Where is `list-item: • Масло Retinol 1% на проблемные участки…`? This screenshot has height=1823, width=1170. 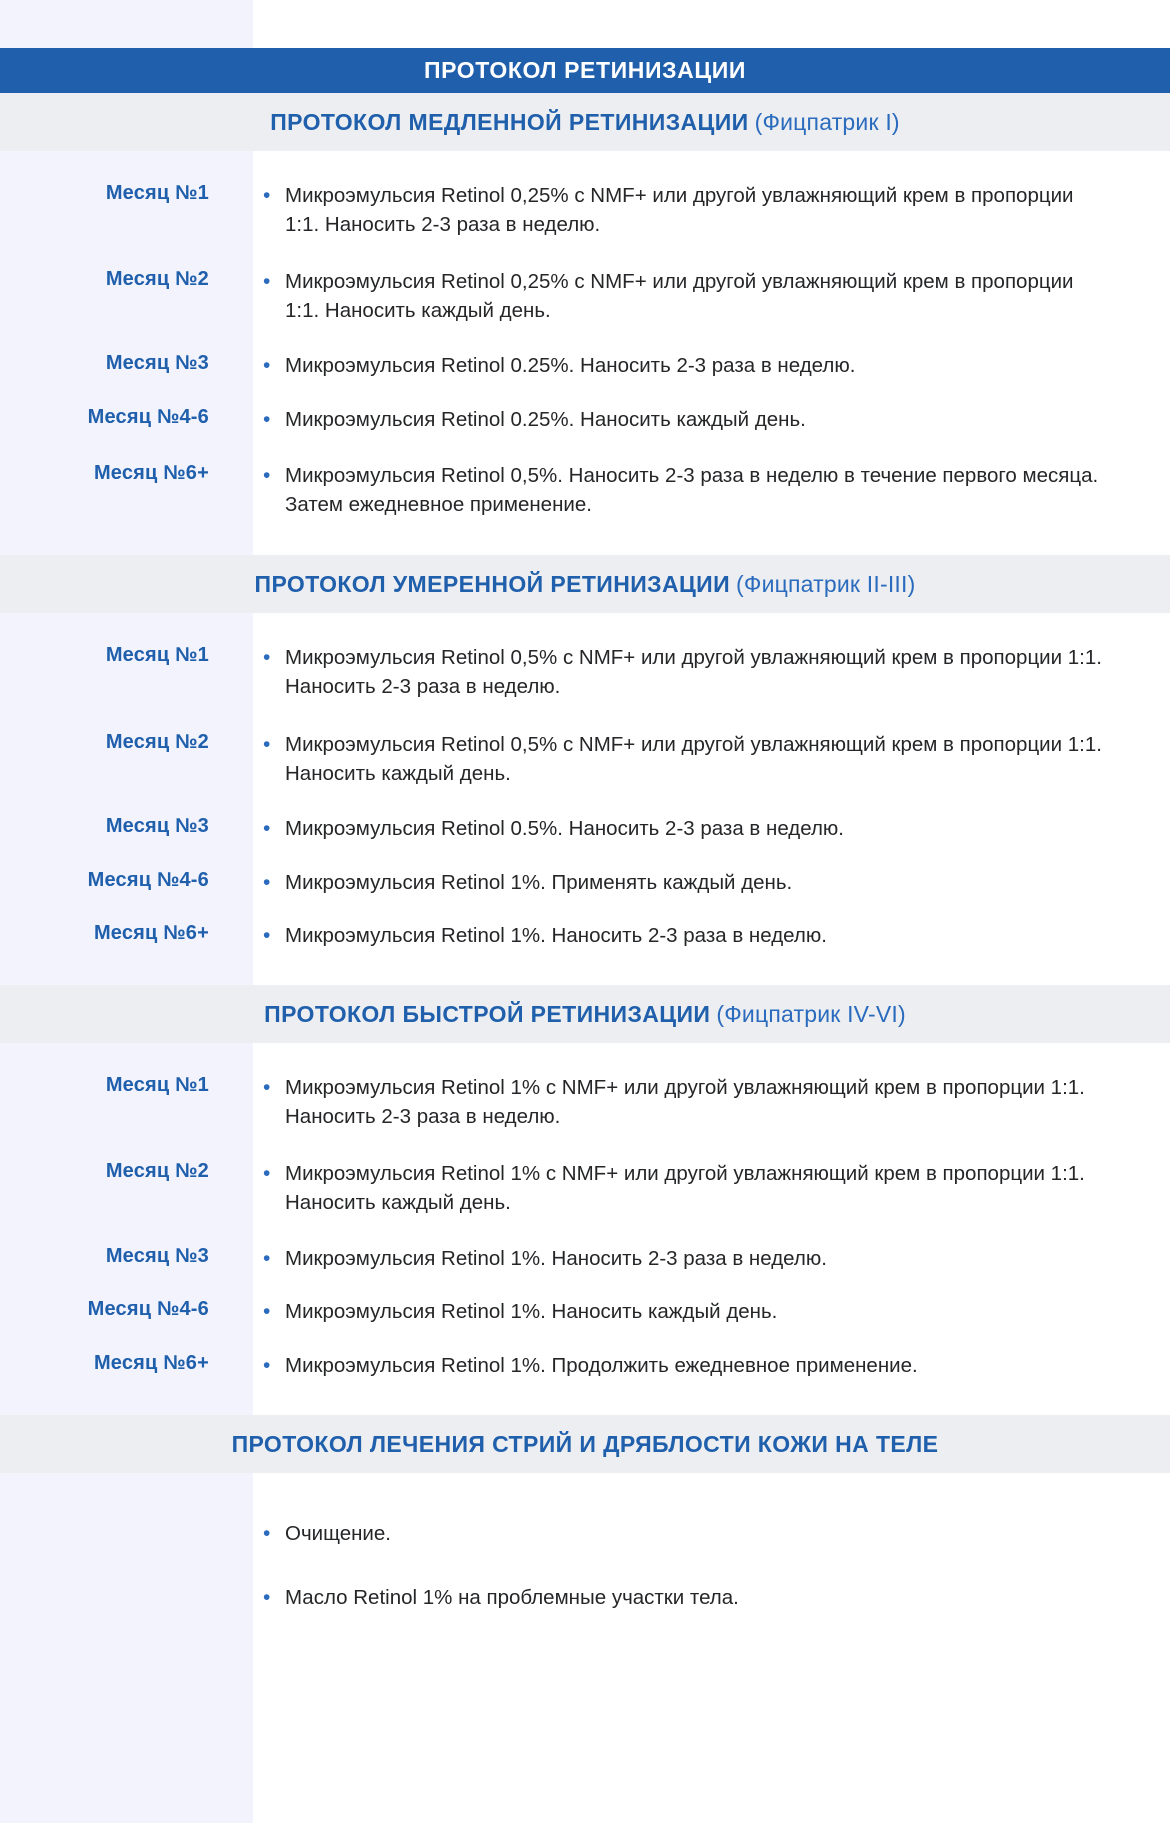
list-item: • Масло Retinol 1% на проблемные участки… is located at coordinates (585, 1598).